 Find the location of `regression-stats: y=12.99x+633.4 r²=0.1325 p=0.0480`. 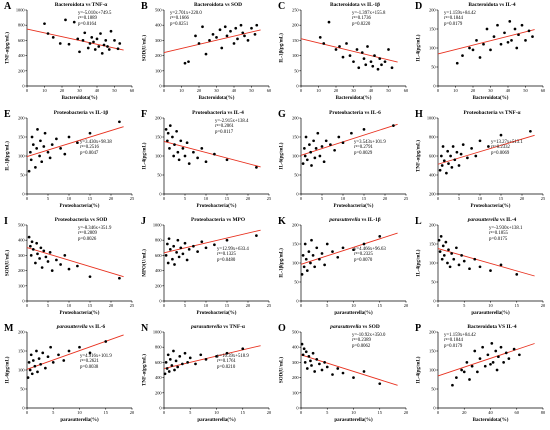

regression-stats: y=12.99x+633.4 r²=0.1325 p=0.0480 is located at coordinates (233, 255).